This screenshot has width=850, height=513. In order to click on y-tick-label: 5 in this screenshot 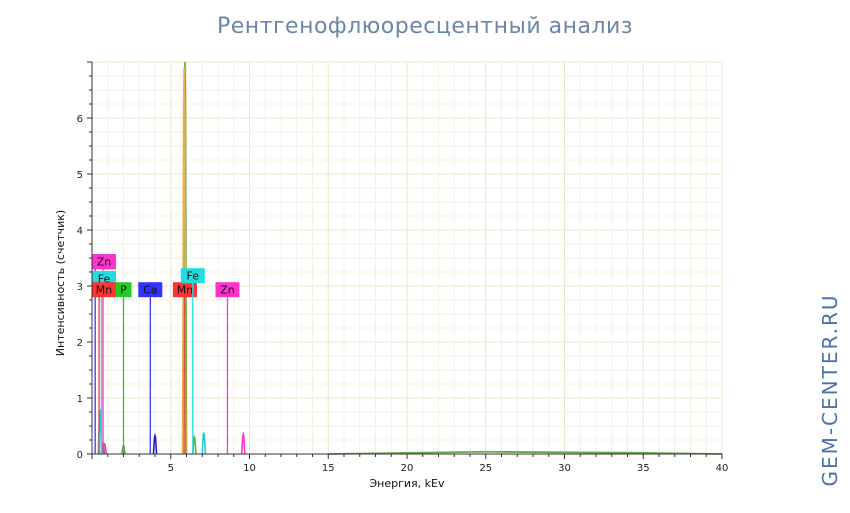, I will do `click(80, 175)`.